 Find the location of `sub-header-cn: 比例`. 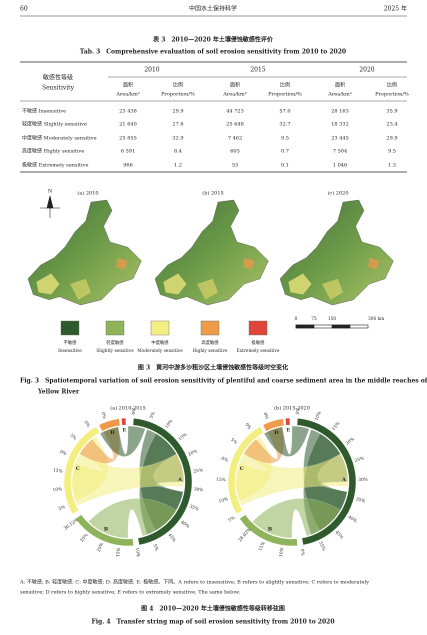

sub-header-cn: 比例 is located at coordinates (178, 85).